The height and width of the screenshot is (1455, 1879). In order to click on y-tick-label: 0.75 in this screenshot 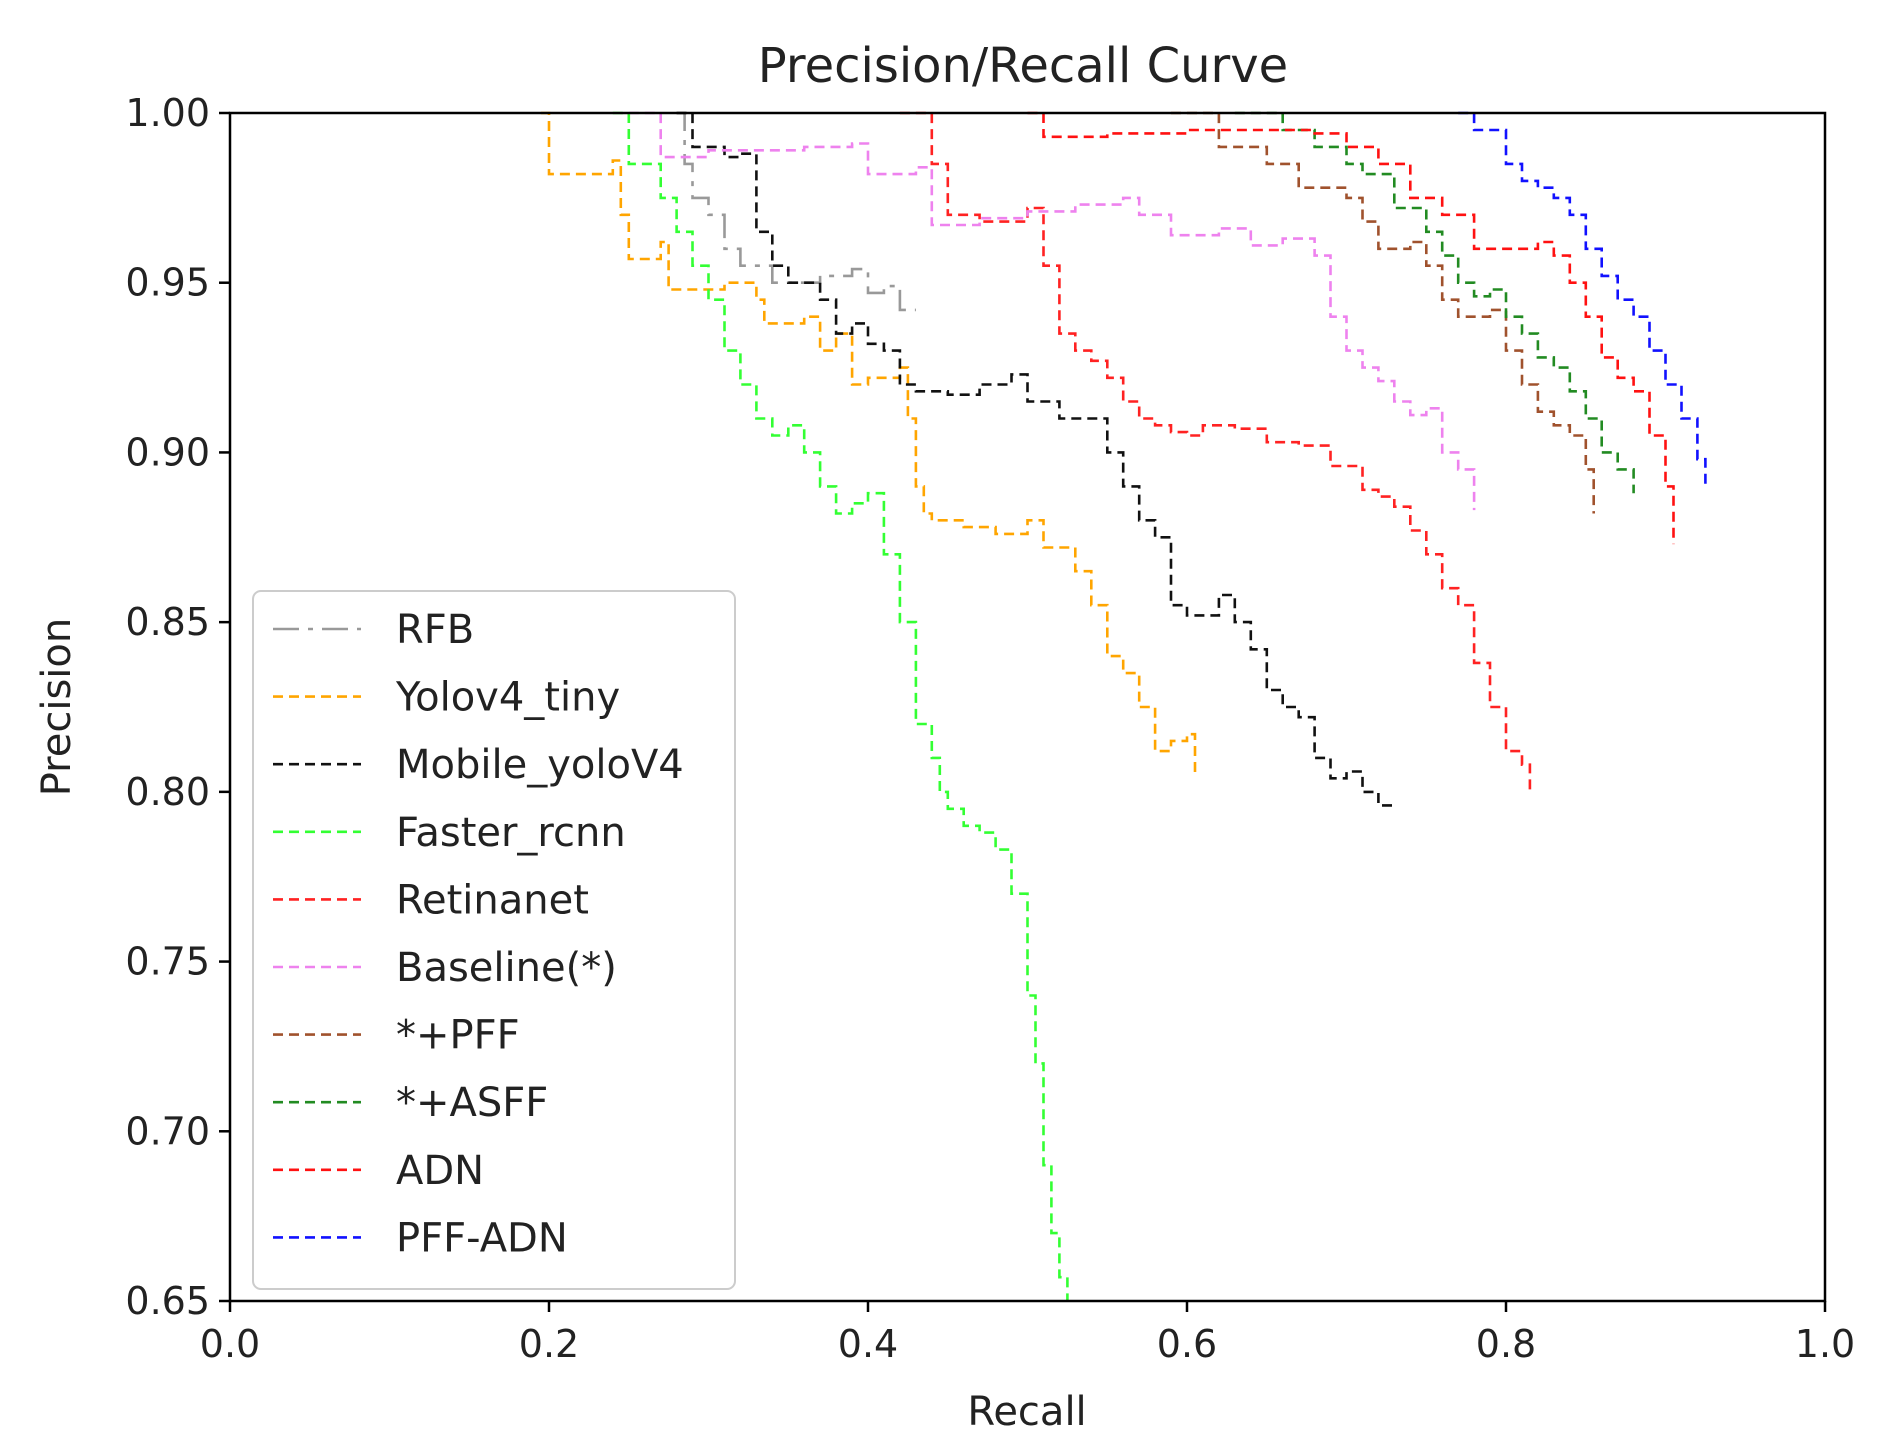, I will do `click(167, 962)`.